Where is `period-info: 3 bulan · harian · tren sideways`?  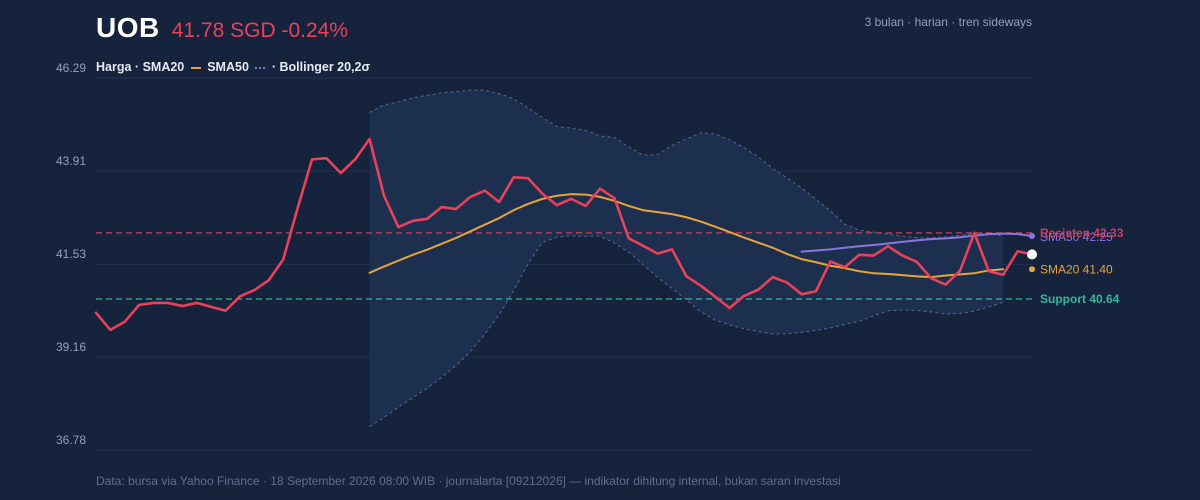 period-info: 3 bulan · harian · tren sideways is located at coordinates (948, 22).